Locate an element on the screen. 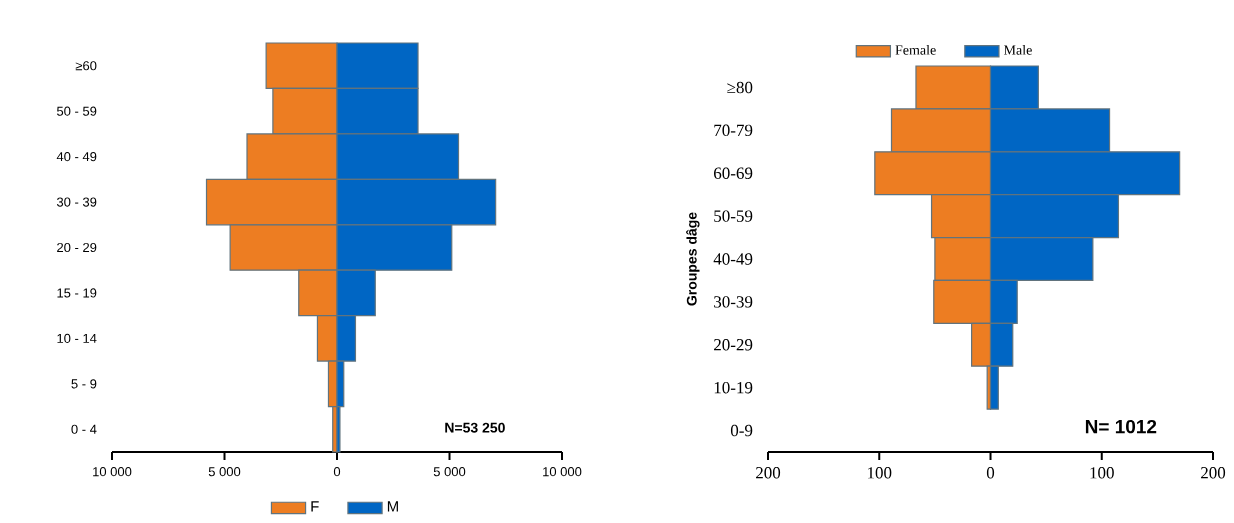 This screenshot has height=523, width=1234. y-tick-label: 50-59 is located at coordinates (733, 216).